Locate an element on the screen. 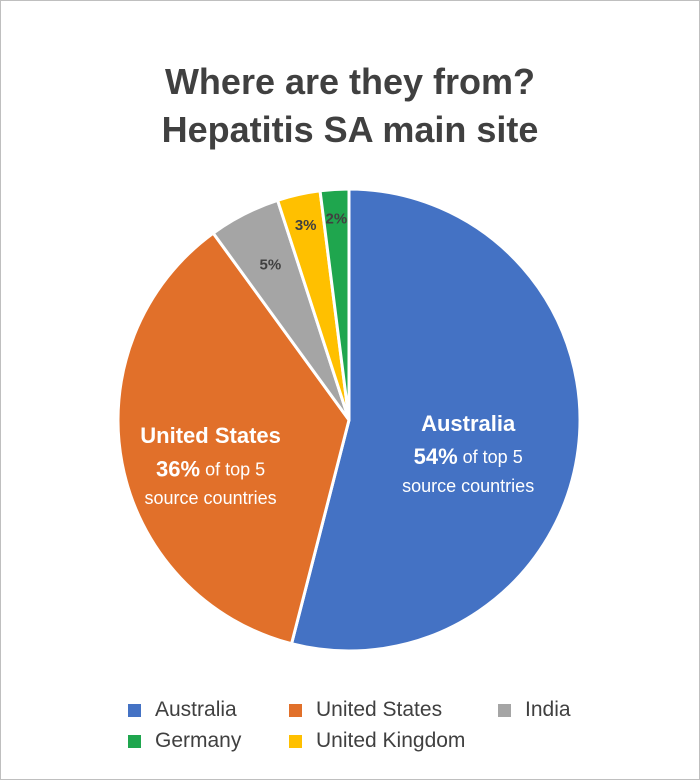 This screenshot has height=780, width=700. legend-swatch-germany is located at coordinates (134, 741).